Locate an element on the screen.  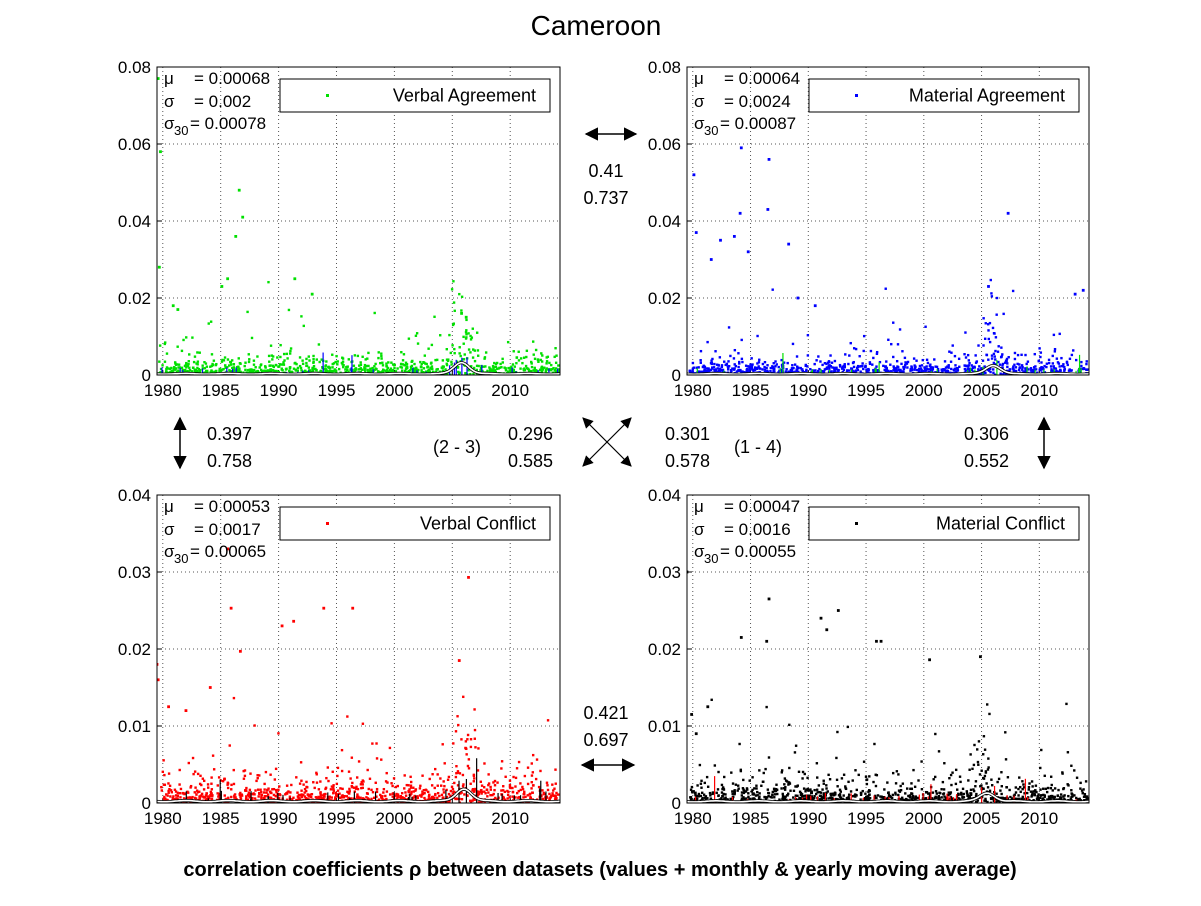
stat-sigma-symbol: σ is located at coordinates (699, 529).